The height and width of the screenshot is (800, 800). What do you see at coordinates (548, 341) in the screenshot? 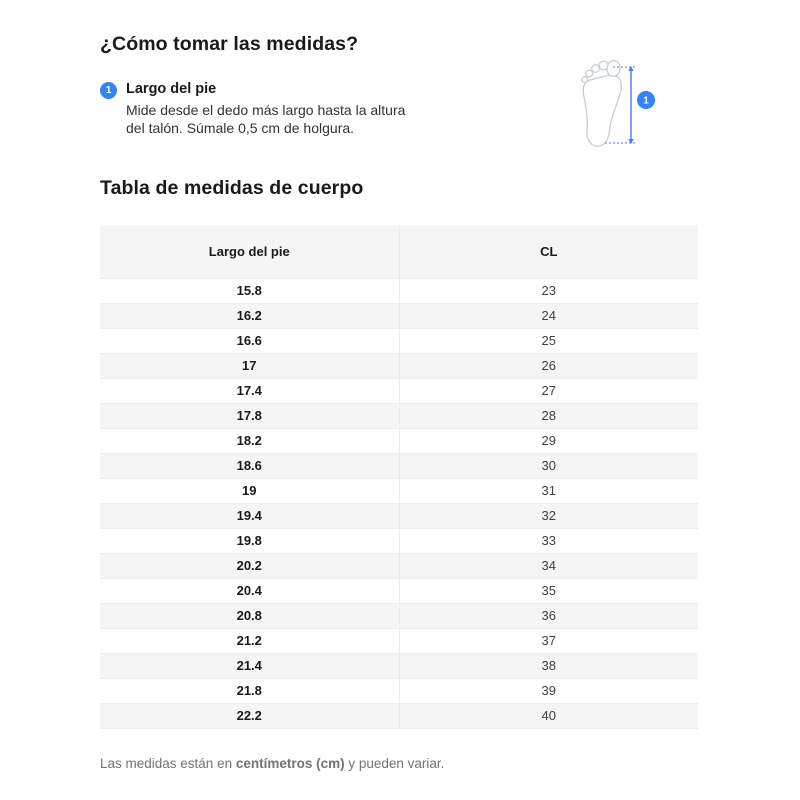
I see `cl-size-cell: 25` at bounding box center [548, 341].